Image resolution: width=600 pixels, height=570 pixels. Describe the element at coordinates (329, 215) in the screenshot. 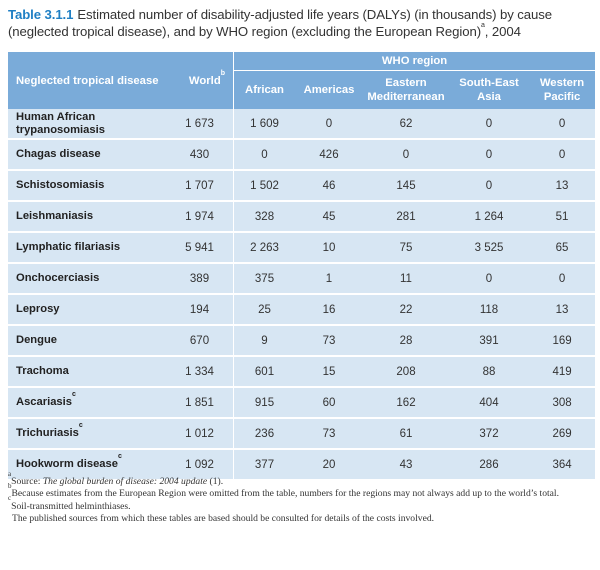

I see `americas-value: 45` at that location.